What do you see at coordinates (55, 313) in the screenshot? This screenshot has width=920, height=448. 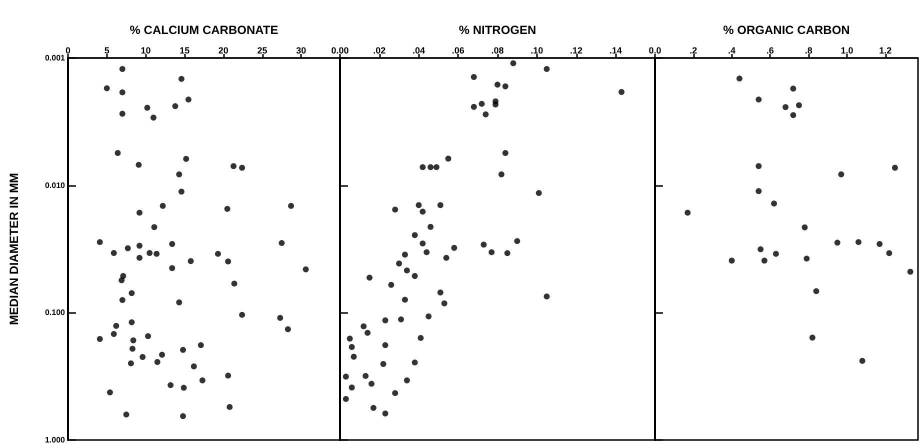 I see `y-tick-label: 0.100` at bounding box center [55, 313].